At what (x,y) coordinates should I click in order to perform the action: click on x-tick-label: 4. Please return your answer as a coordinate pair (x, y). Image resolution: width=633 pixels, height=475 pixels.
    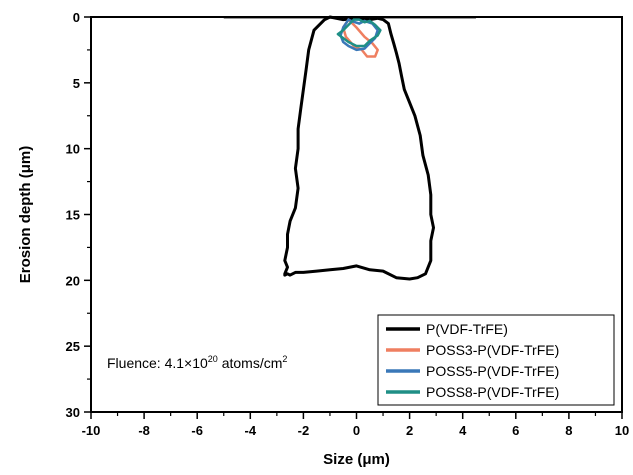
    Looking at the image, I should click on (463, 430).